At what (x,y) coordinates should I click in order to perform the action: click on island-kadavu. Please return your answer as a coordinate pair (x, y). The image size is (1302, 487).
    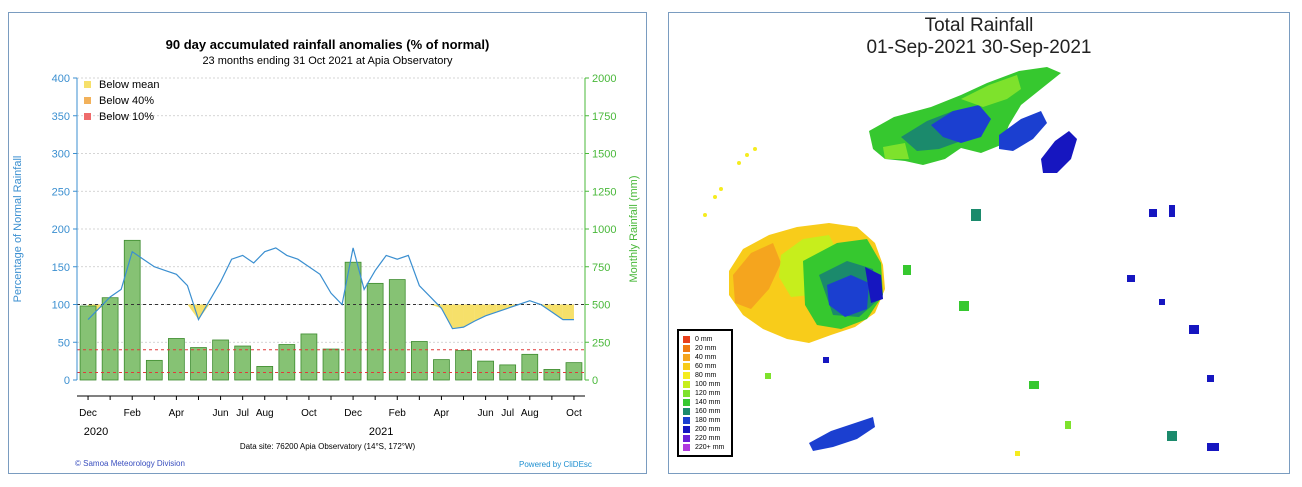
    Looking at the image, I should click on (842, 434).